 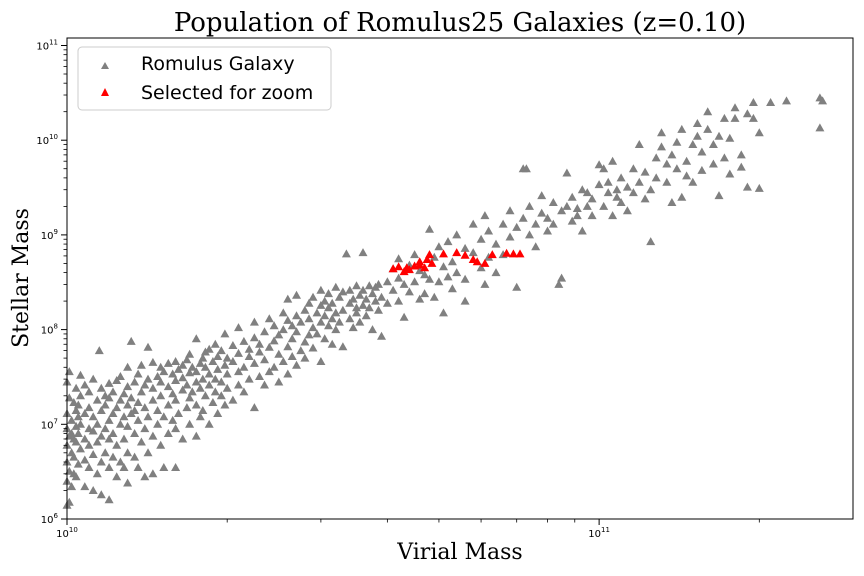 I want to click on x-tick-label: 1010, so click(x=67, y=533).